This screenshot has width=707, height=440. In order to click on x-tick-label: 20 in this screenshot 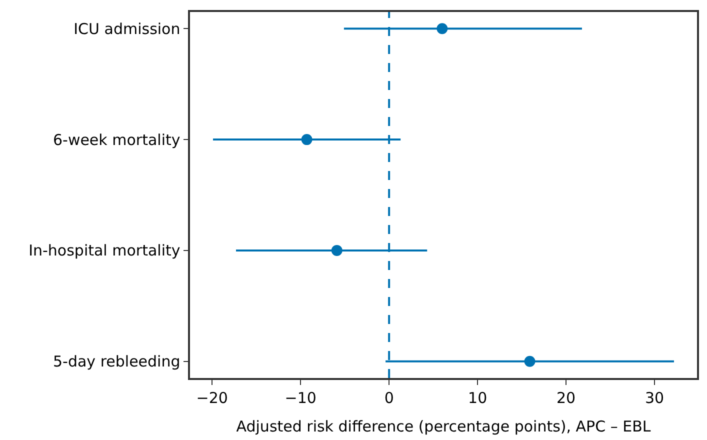, I will do `click(566, 397)`.